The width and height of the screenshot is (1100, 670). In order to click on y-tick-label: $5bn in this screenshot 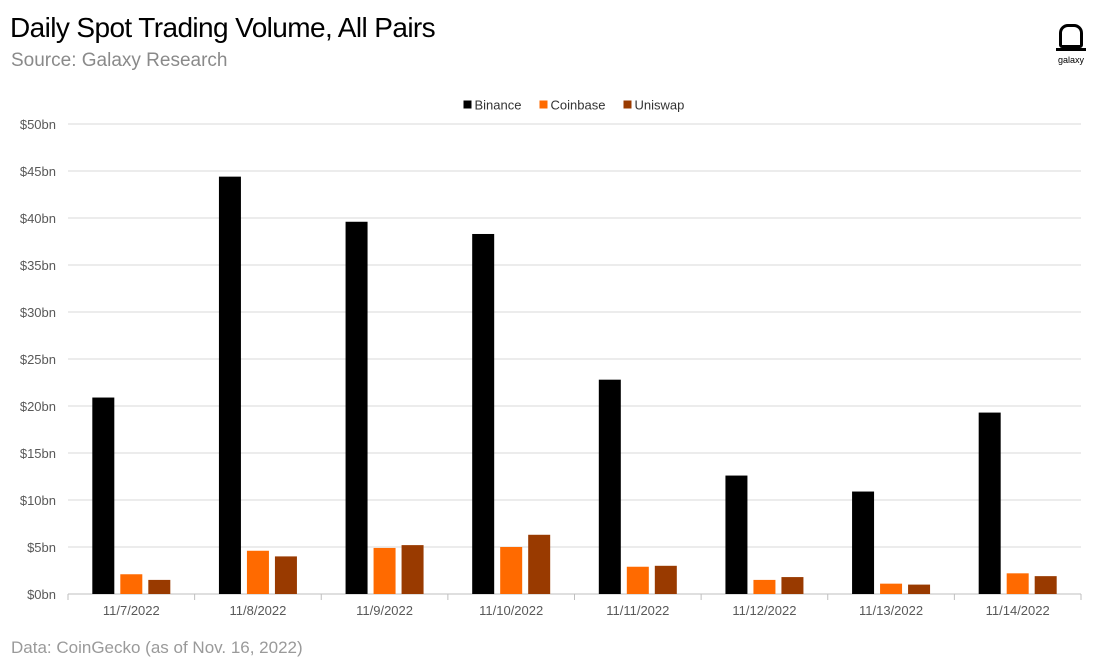, I will do `click(41, 547)`.